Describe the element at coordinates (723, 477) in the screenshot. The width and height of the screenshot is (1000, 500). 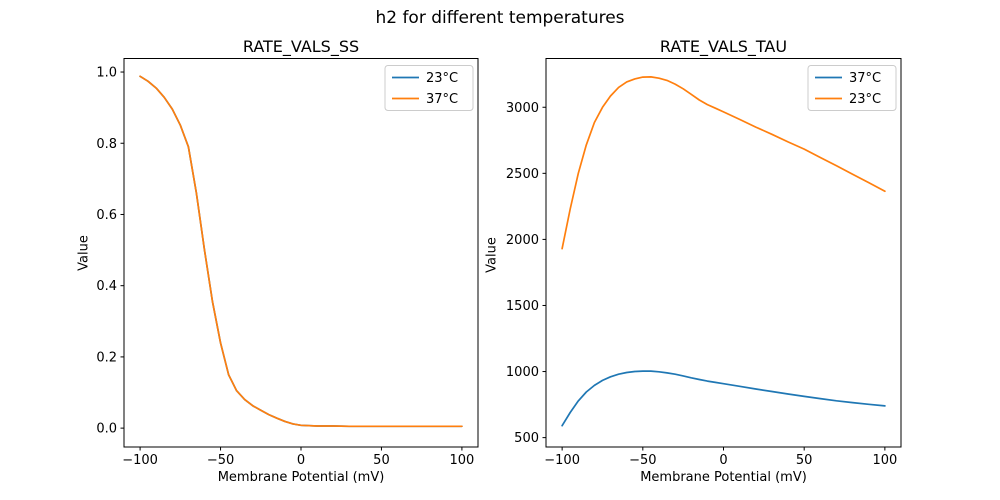
I see `subplot-tau-xlabel: Membrane Potential (mV)` at that location.